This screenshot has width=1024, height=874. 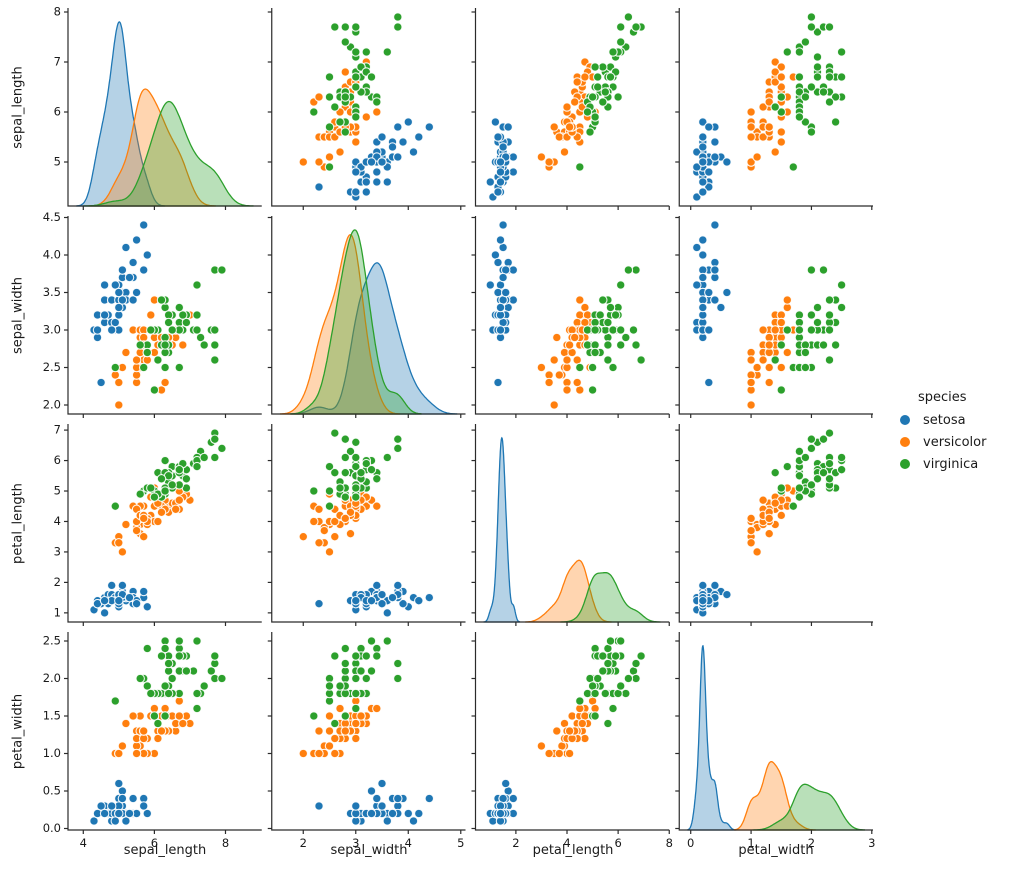 I want to click on y-tick-label: 0.5, so click(x=52, y=791).